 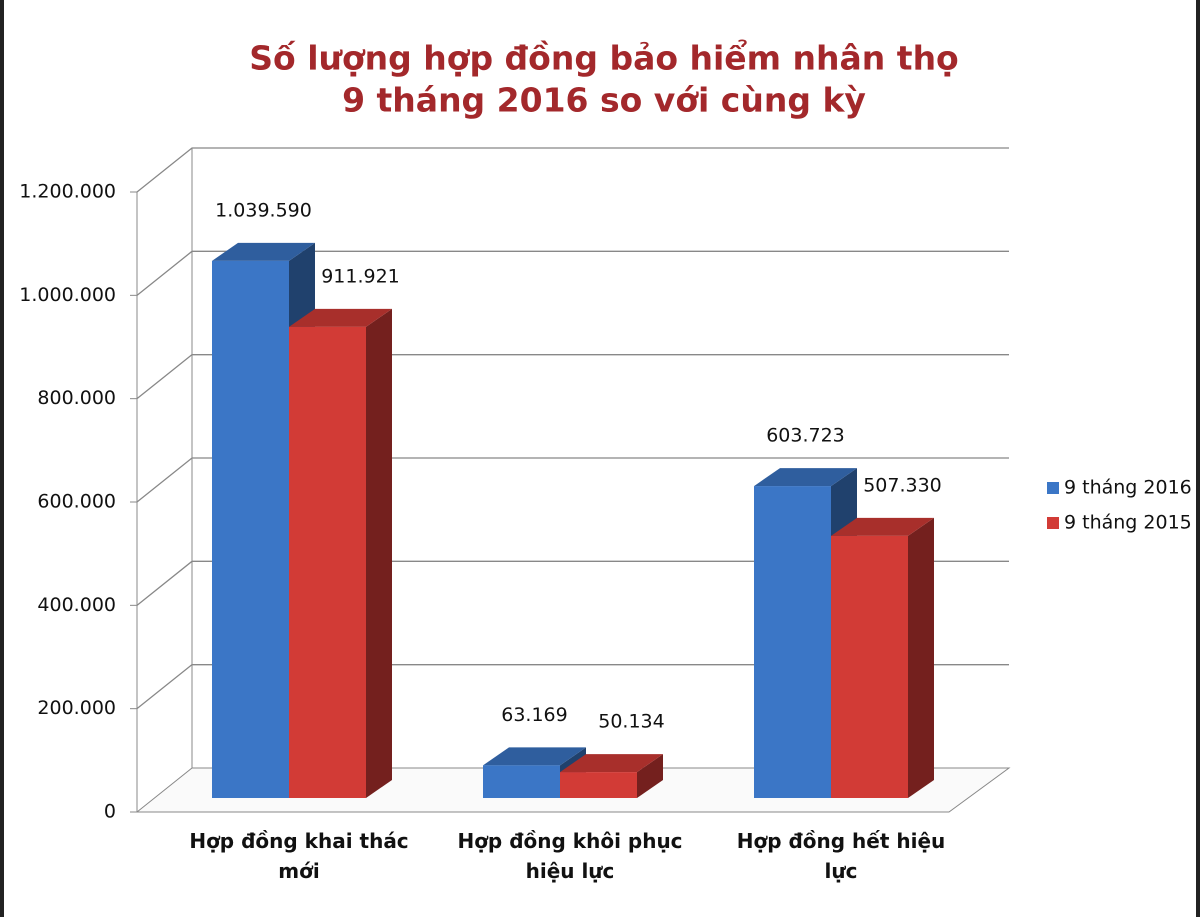 I want to click on value-label: 1.039.590, so click(x=263, y=210).